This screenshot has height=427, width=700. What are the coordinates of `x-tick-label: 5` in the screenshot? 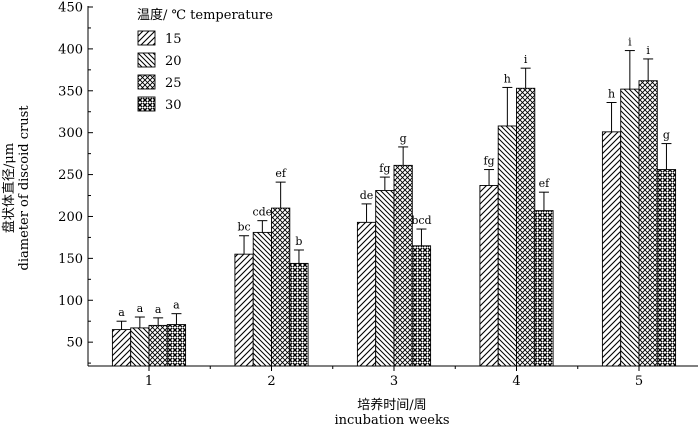 It's located at (639, 381).